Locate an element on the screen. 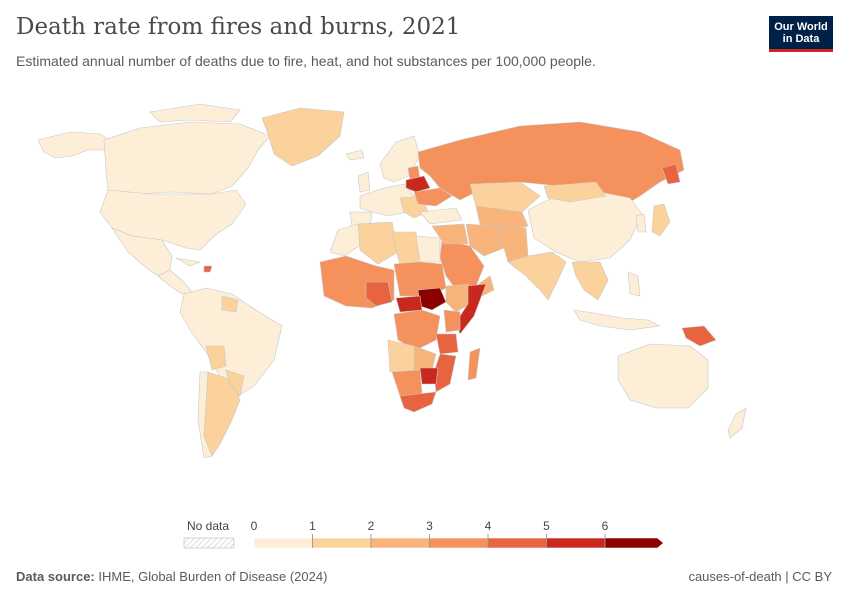 Image resolution: width=850 pixels, height=600 pixels. region-libya is located at coordinates (406, 248).